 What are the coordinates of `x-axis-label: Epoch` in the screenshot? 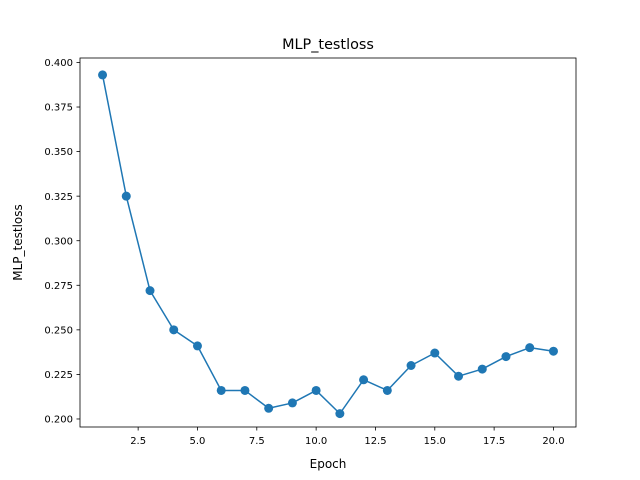 It's located at (328, 464).